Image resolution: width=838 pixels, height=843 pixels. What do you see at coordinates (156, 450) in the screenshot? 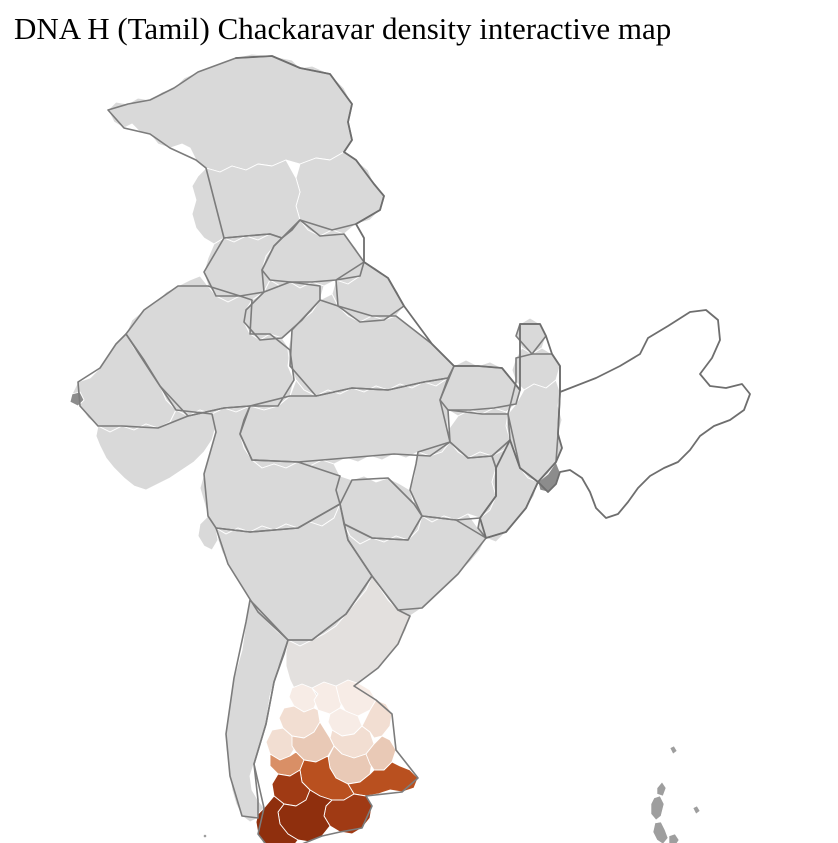
I see `region-saurashtra` at bounding box center [156, 450].